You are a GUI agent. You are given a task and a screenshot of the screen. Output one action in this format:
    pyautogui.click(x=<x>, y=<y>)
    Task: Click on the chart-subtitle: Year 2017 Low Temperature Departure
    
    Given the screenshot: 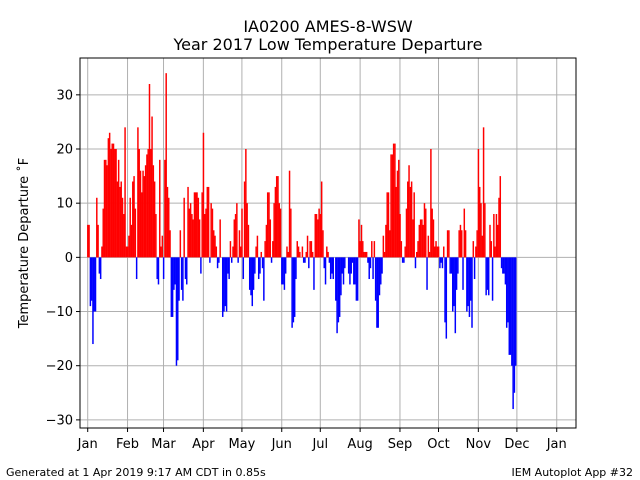 What is the action you would take?
    pyautogui.click(x=328, y=44)
    